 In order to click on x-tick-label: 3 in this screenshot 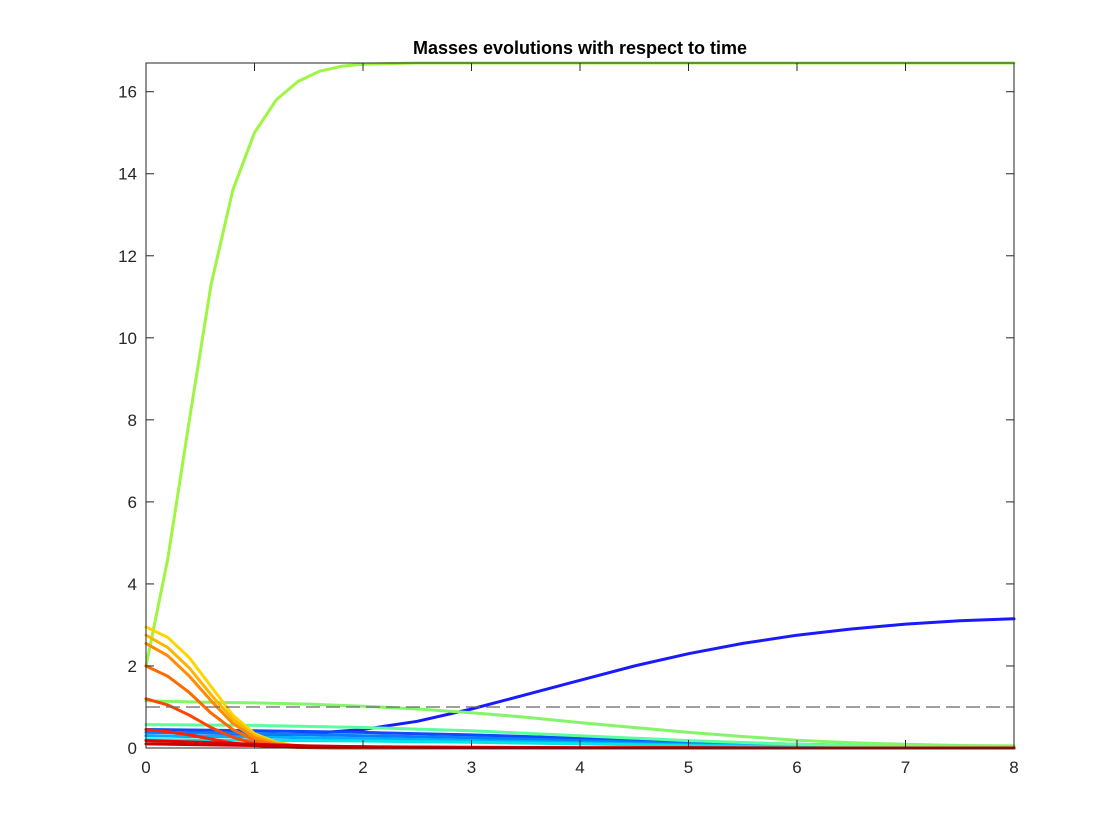, I will do `click(471, 767)`.